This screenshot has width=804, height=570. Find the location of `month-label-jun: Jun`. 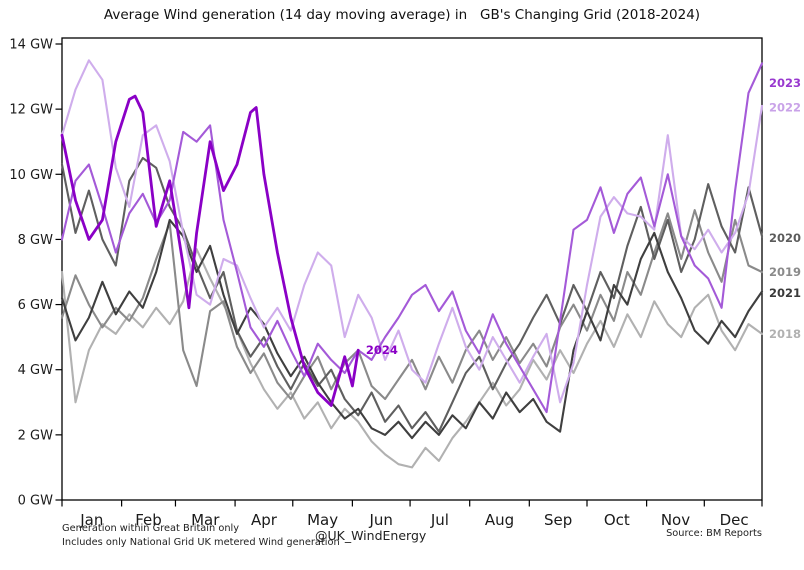

month-label-jun: Jun is located at coordinates (381, 520).